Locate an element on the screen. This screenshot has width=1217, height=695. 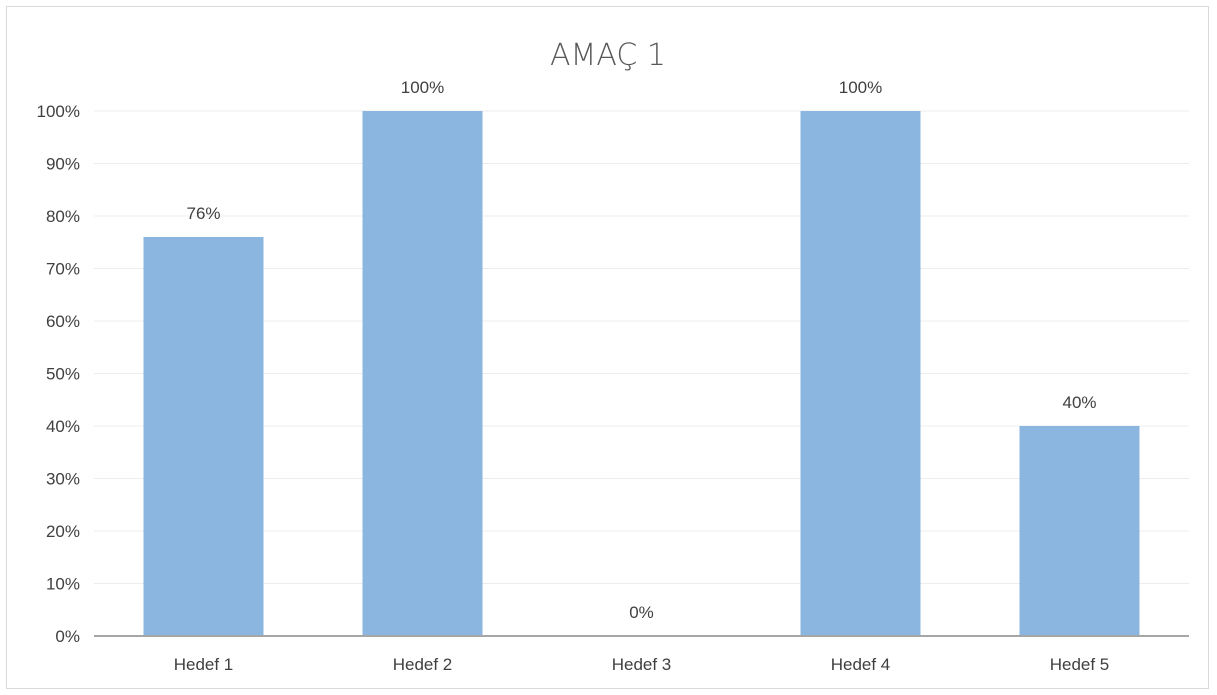
x-category-label: Hedef 3 is located at coordinates (642, 664).